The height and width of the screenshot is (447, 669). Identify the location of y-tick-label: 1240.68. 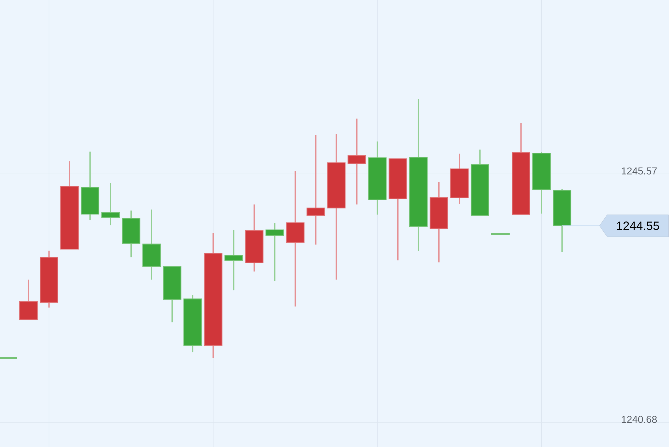
(640, 420).